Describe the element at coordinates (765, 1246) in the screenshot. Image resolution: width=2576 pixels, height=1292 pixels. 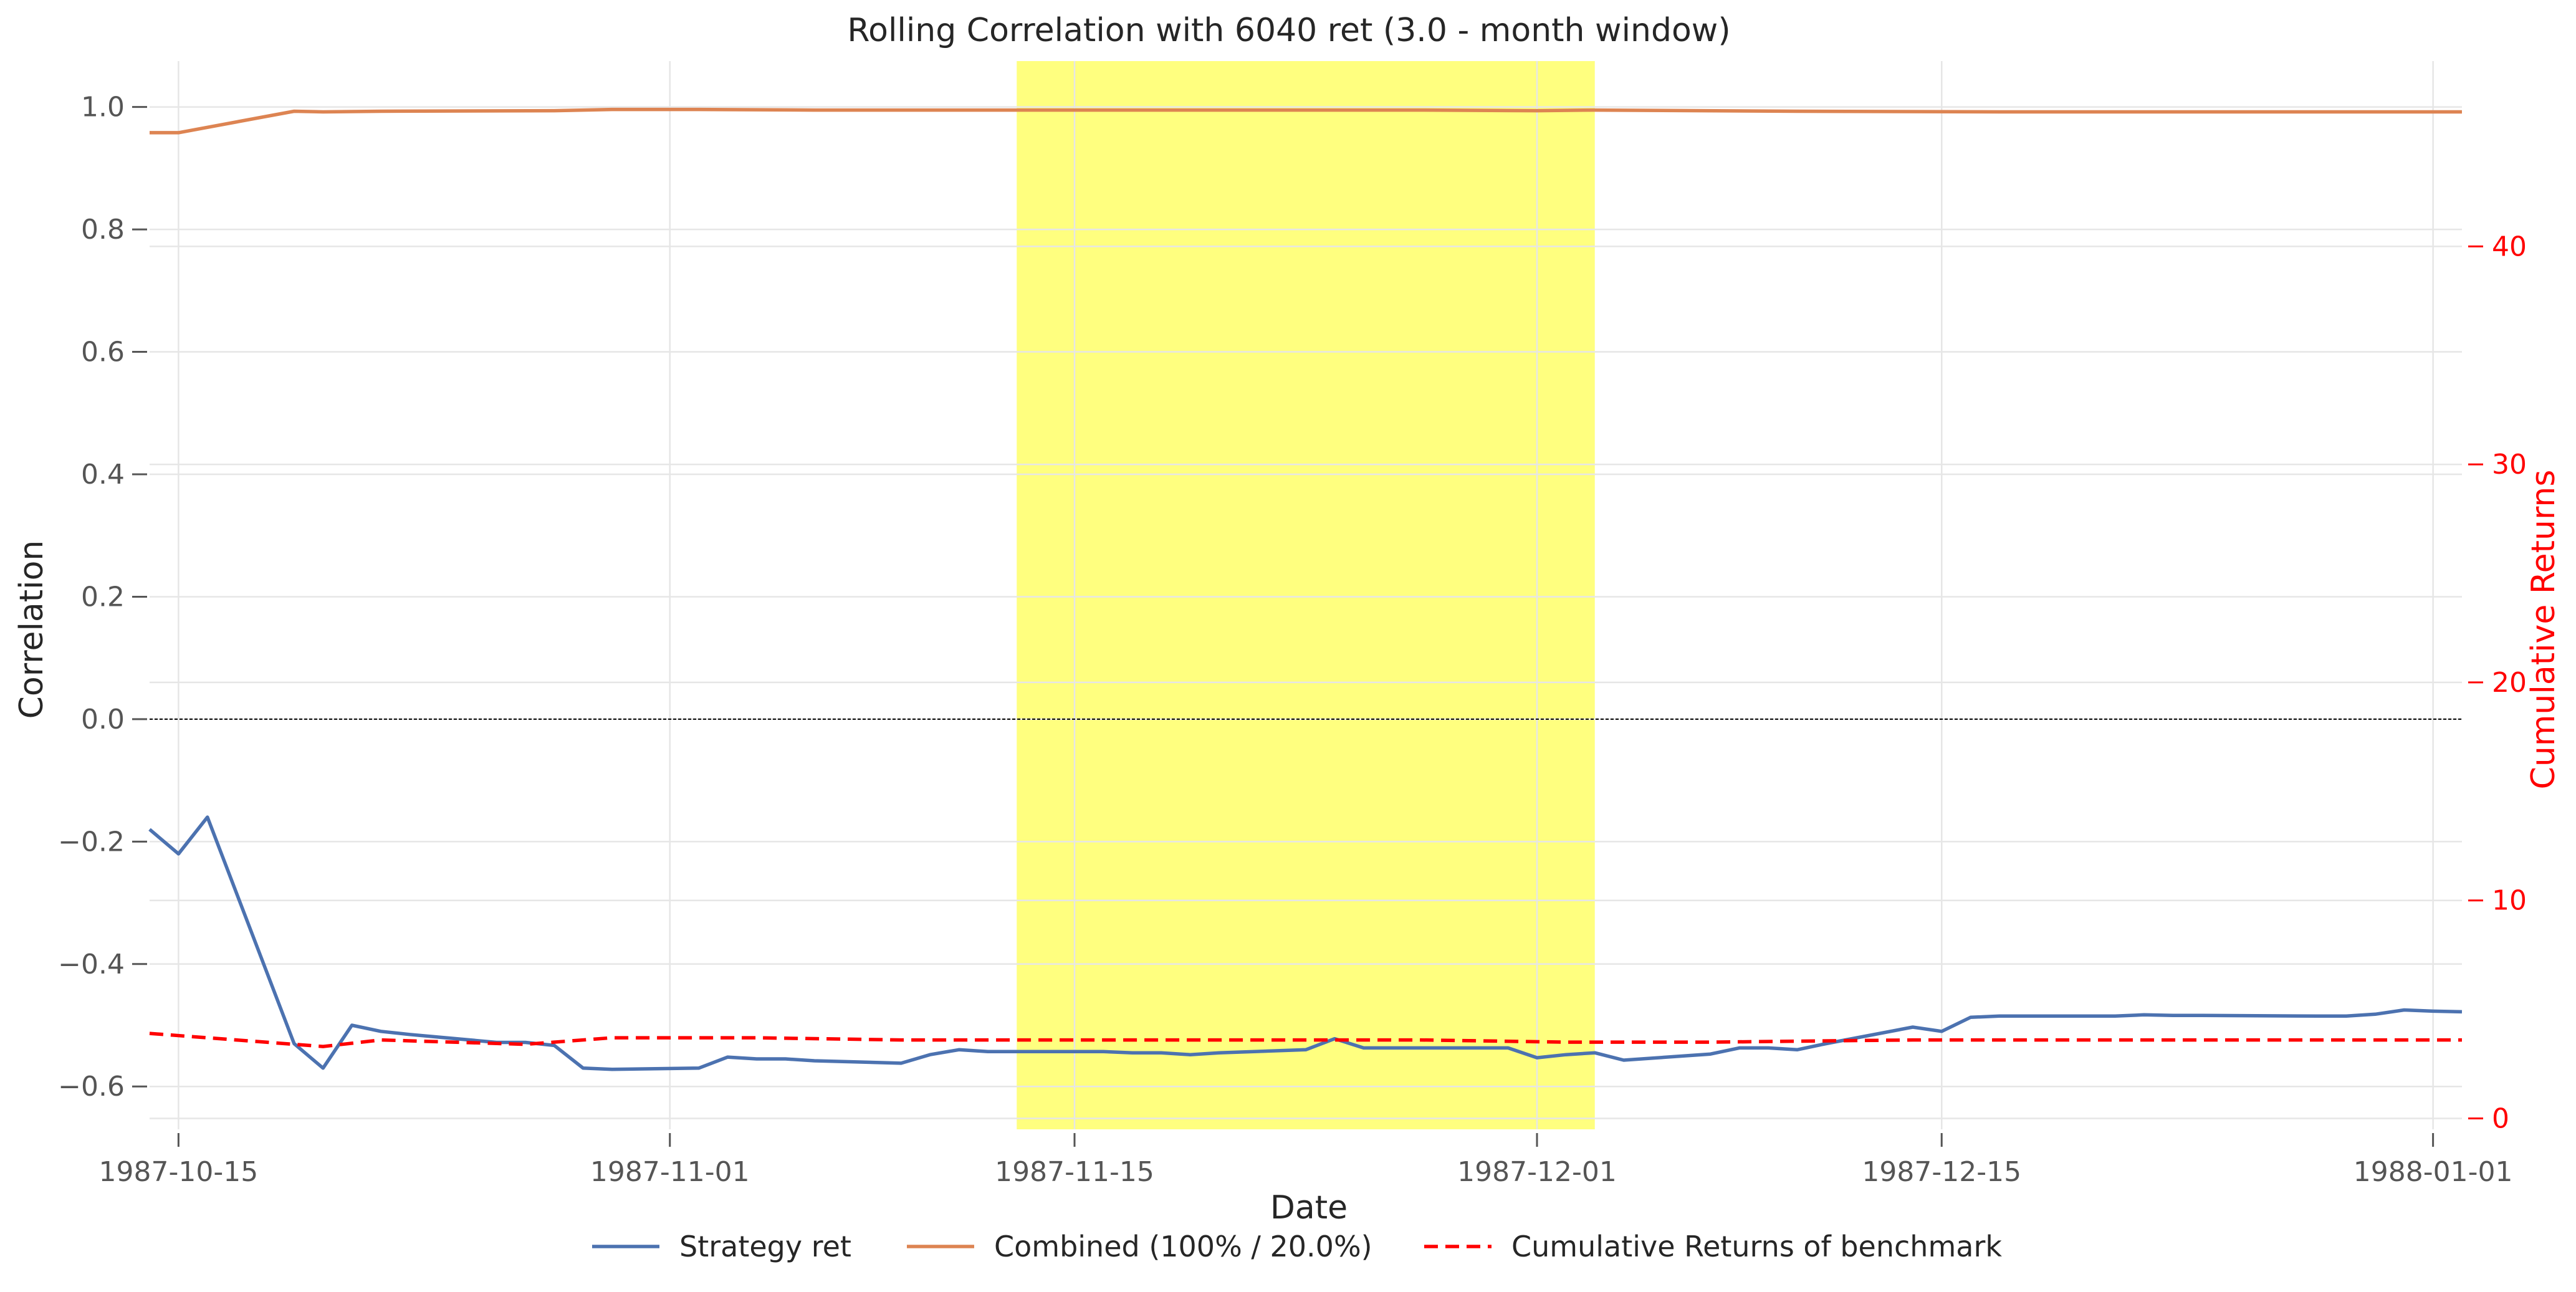
I see `legend-label-1: Strategy ret` at that location.